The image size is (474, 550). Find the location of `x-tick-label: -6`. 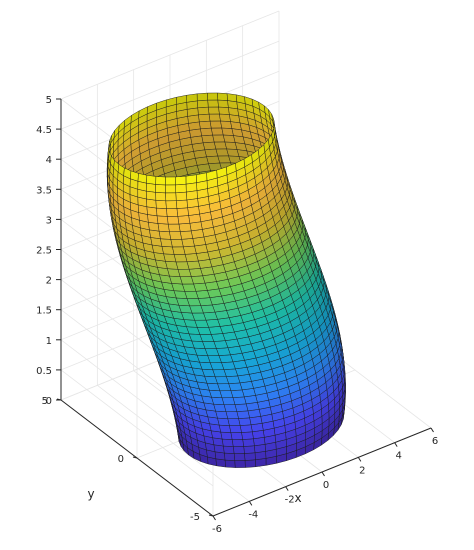

x-tick-label: -6 is located at coordinates (217, 529).